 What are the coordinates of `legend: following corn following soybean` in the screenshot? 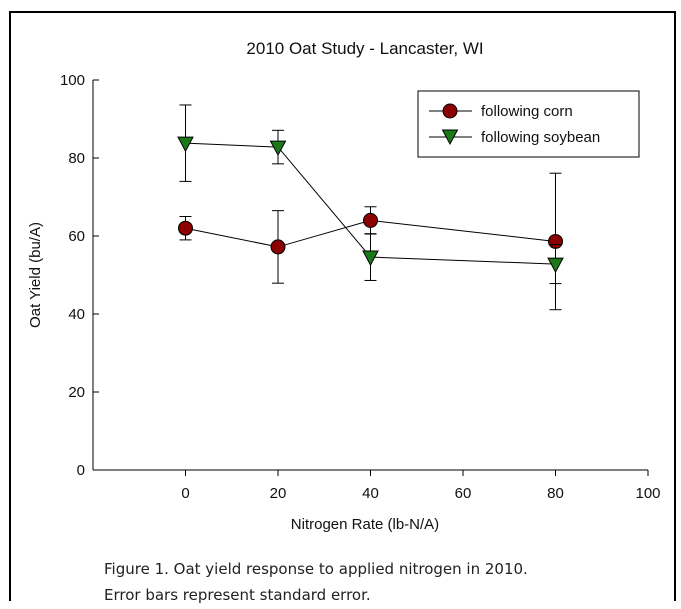 It's located at (528, 124).